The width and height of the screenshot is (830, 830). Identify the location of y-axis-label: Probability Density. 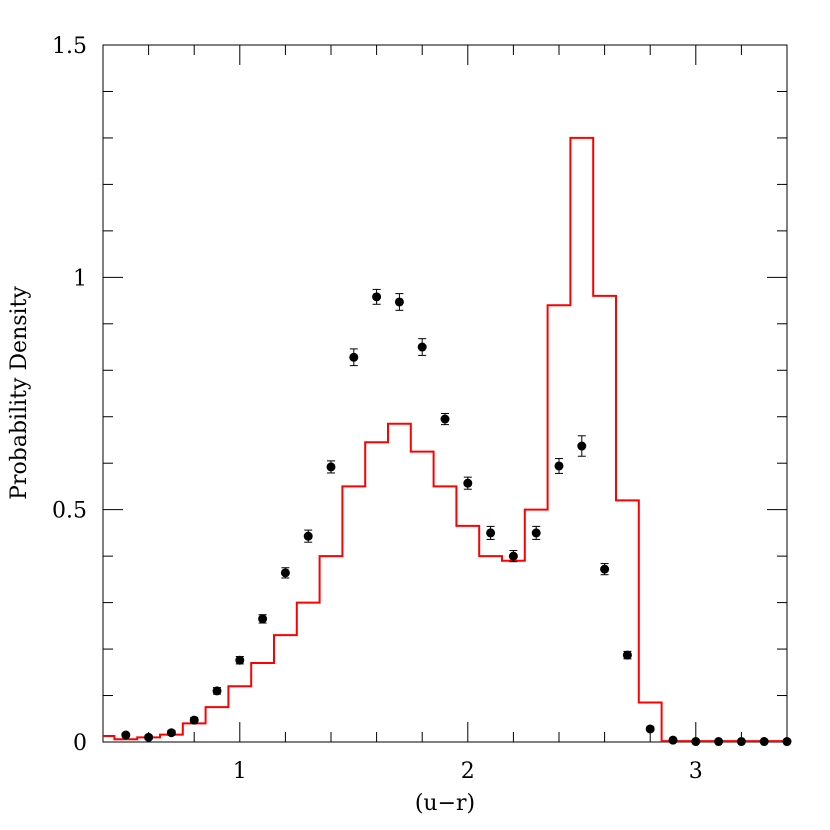
(19, 393).